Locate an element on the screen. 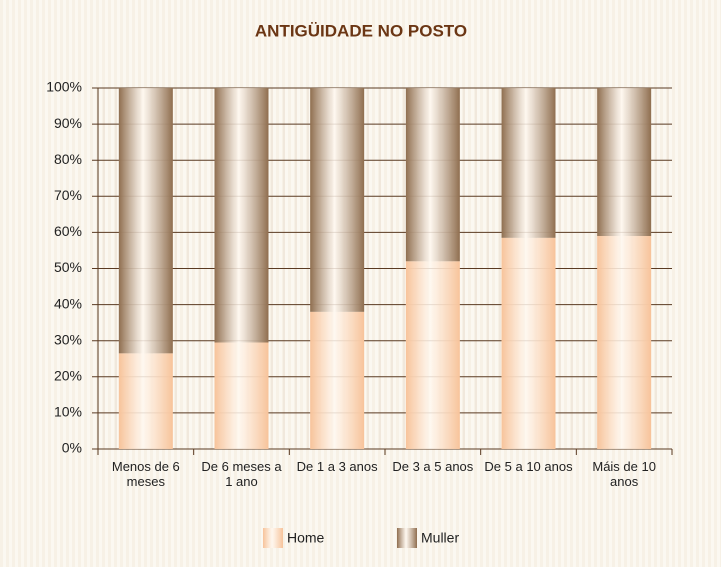  y-tick-label: 20% is located at coordinates (68, 376).